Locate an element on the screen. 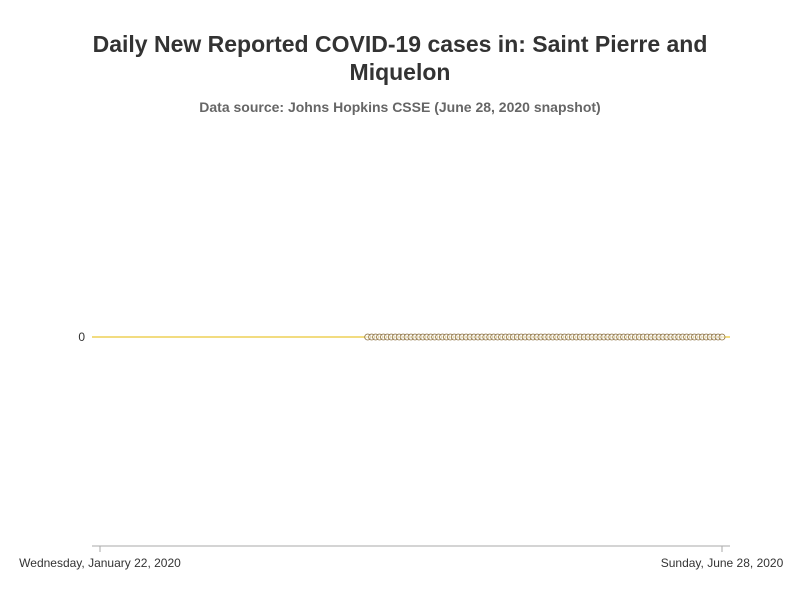 The image size is (800, 600). y-tick-label-0: 0 is located at coordinates (81, 337).